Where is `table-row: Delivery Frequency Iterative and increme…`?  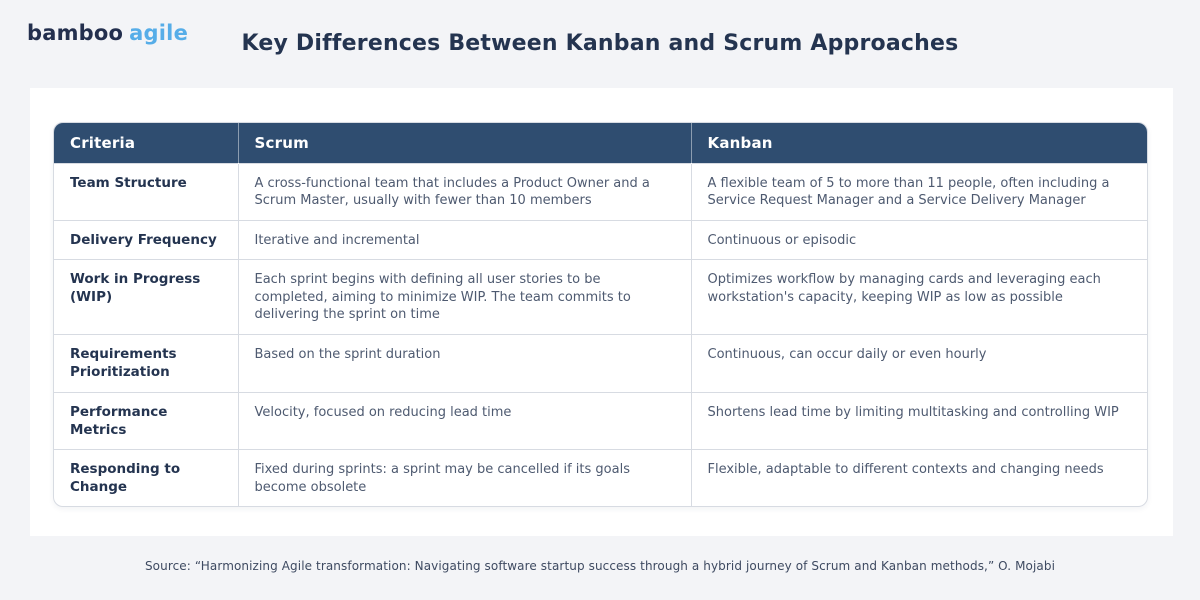
table-row: Delivery Frequency Iterative and increme… is located at coordinates (600, 239).